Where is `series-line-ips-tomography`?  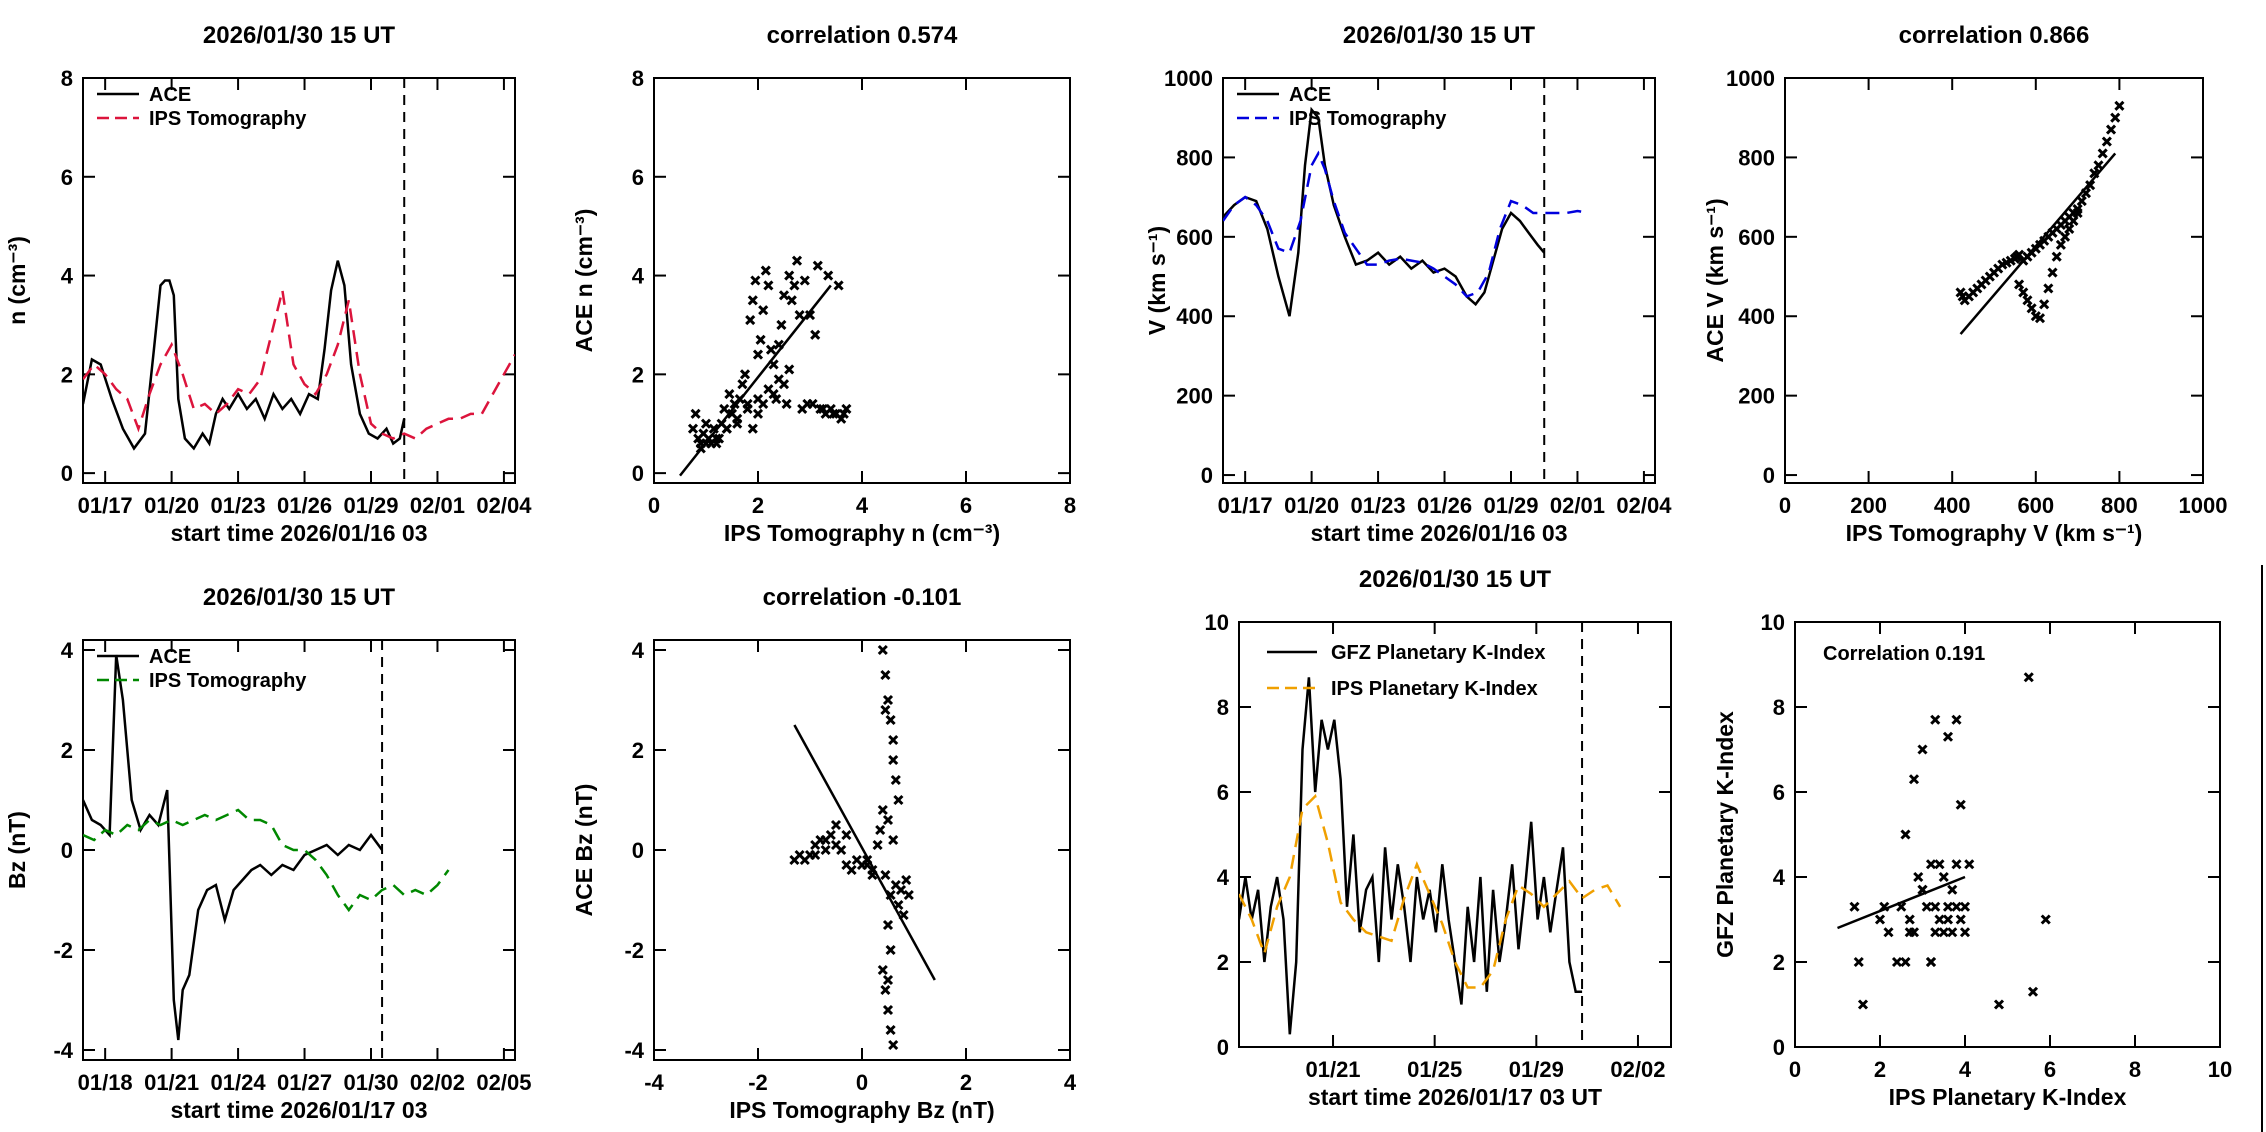 series-line-ips-tomography is located at coordinates (1406, 224).